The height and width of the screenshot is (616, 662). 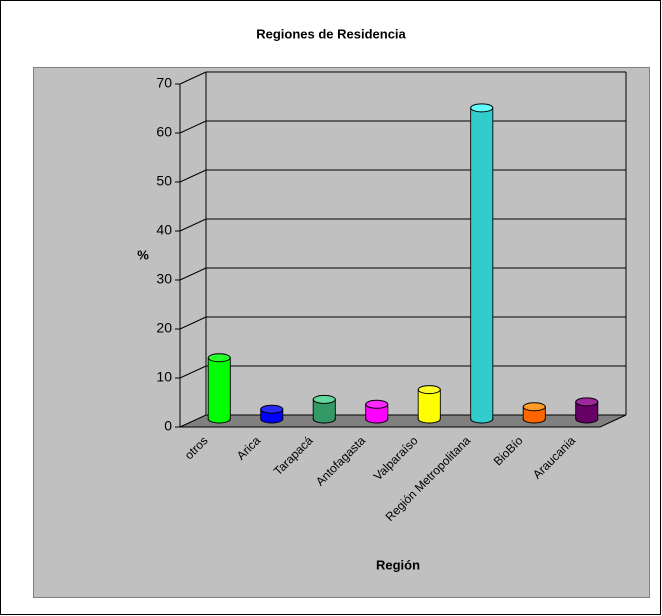 I want to click on y-tick-label: 0, so click(x=168, y=426).